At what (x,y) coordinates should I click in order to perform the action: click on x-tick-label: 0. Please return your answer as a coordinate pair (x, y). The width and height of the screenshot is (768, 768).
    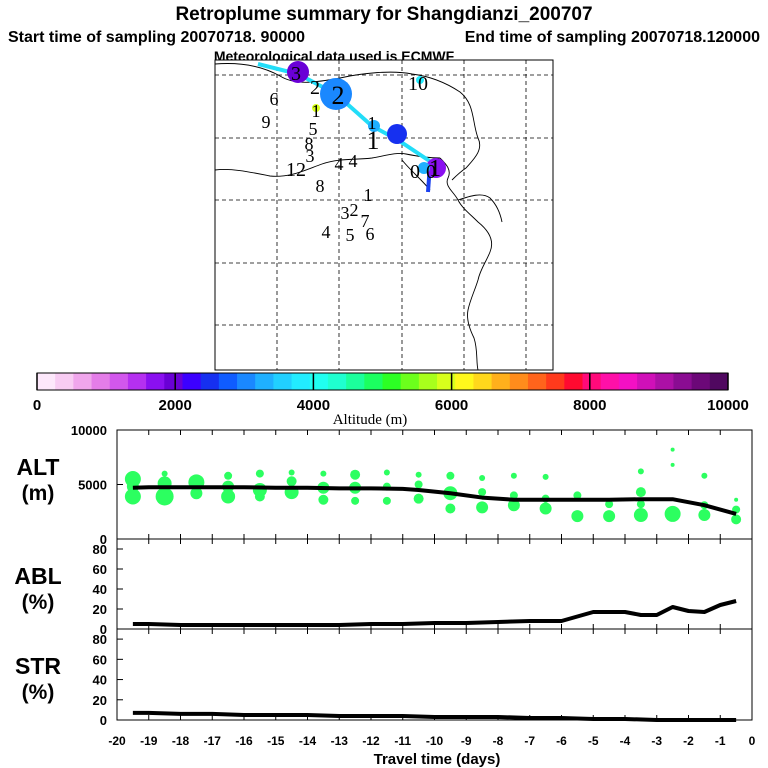
    Looking at the image, I should click on (752, 741).